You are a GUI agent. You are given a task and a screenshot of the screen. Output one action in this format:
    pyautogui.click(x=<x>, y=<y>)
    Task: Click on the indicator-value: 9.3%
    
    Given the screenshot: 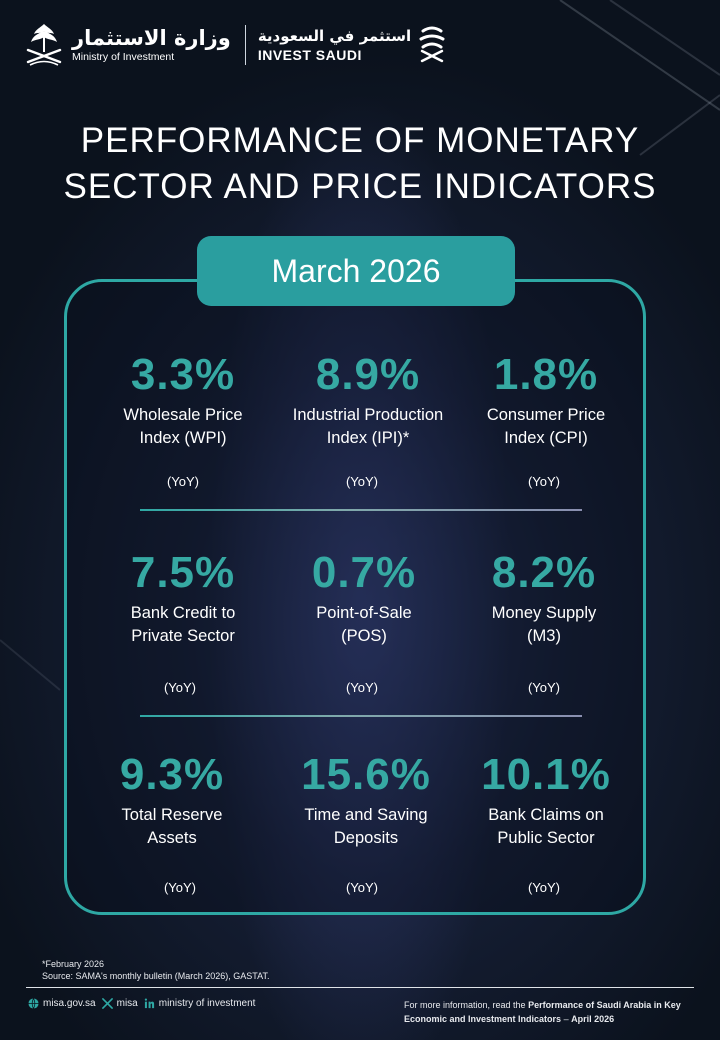 What is the action you would take?
    pyautogui.click(x=172, y=775)
    